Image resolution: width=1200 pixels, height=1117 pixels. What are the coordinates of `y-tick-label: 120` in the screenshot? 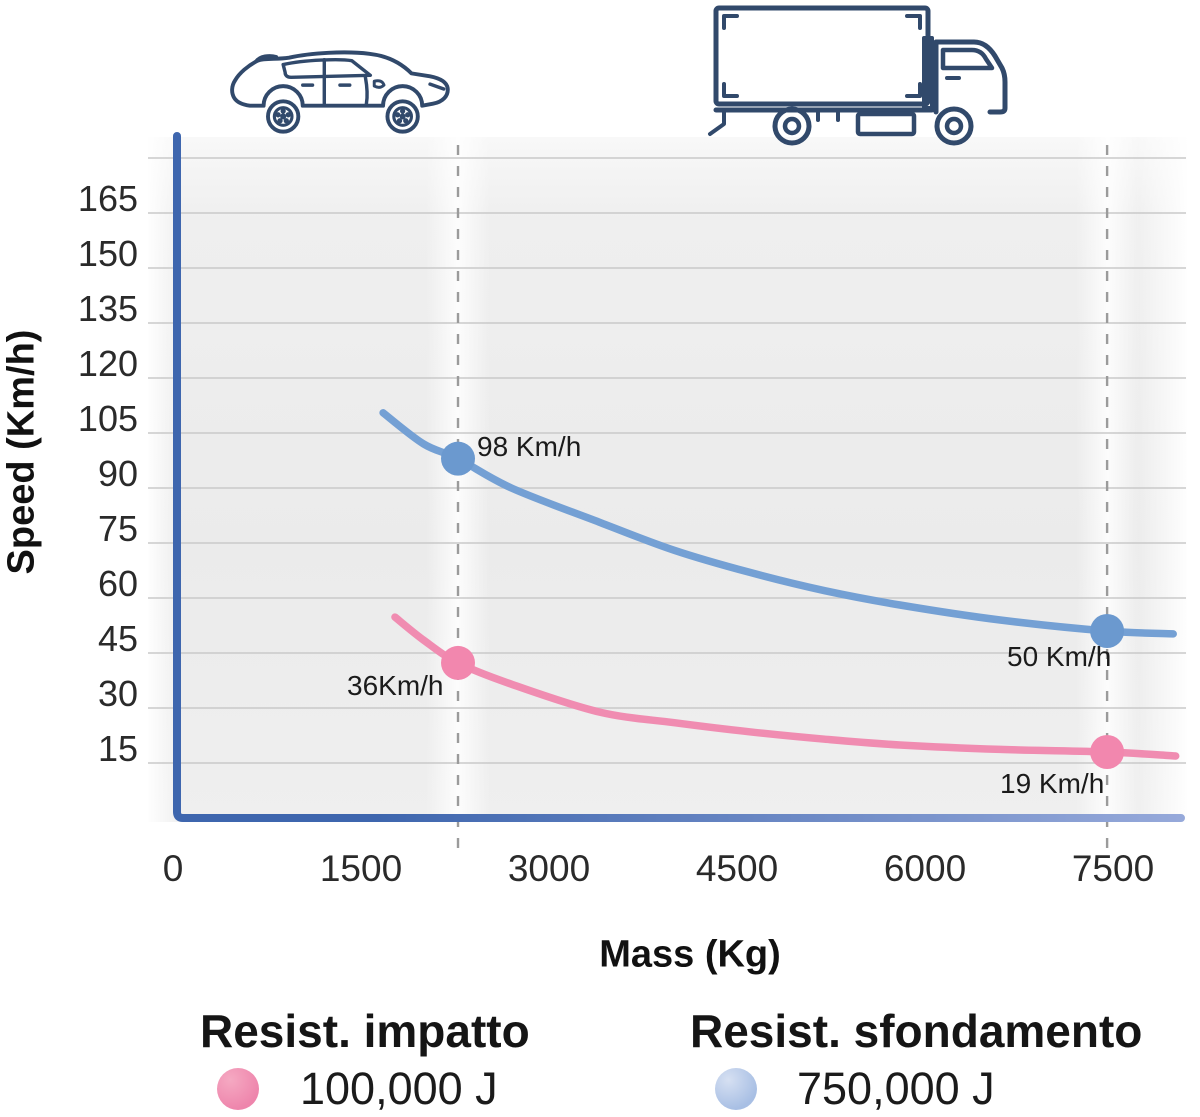 It's located at (108, 363).